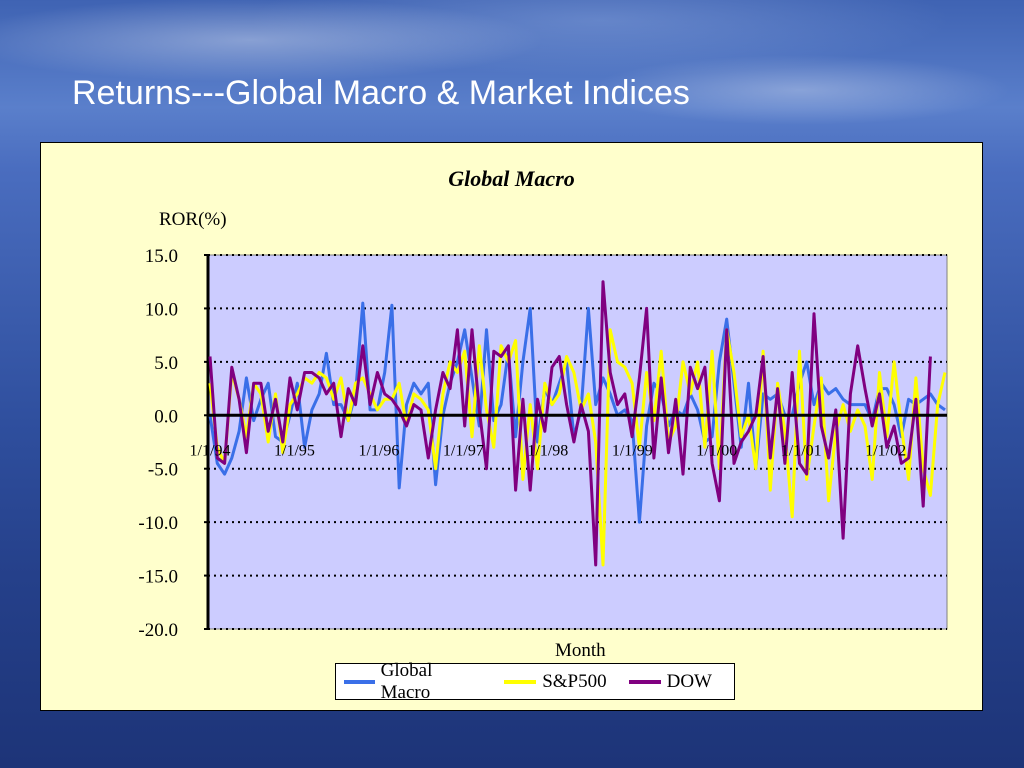 This screenshot has width=1024, height=768. Describe the element at coordinates (511, 178) in the screenshot. I see `chart-title: Global Macro` at that location.